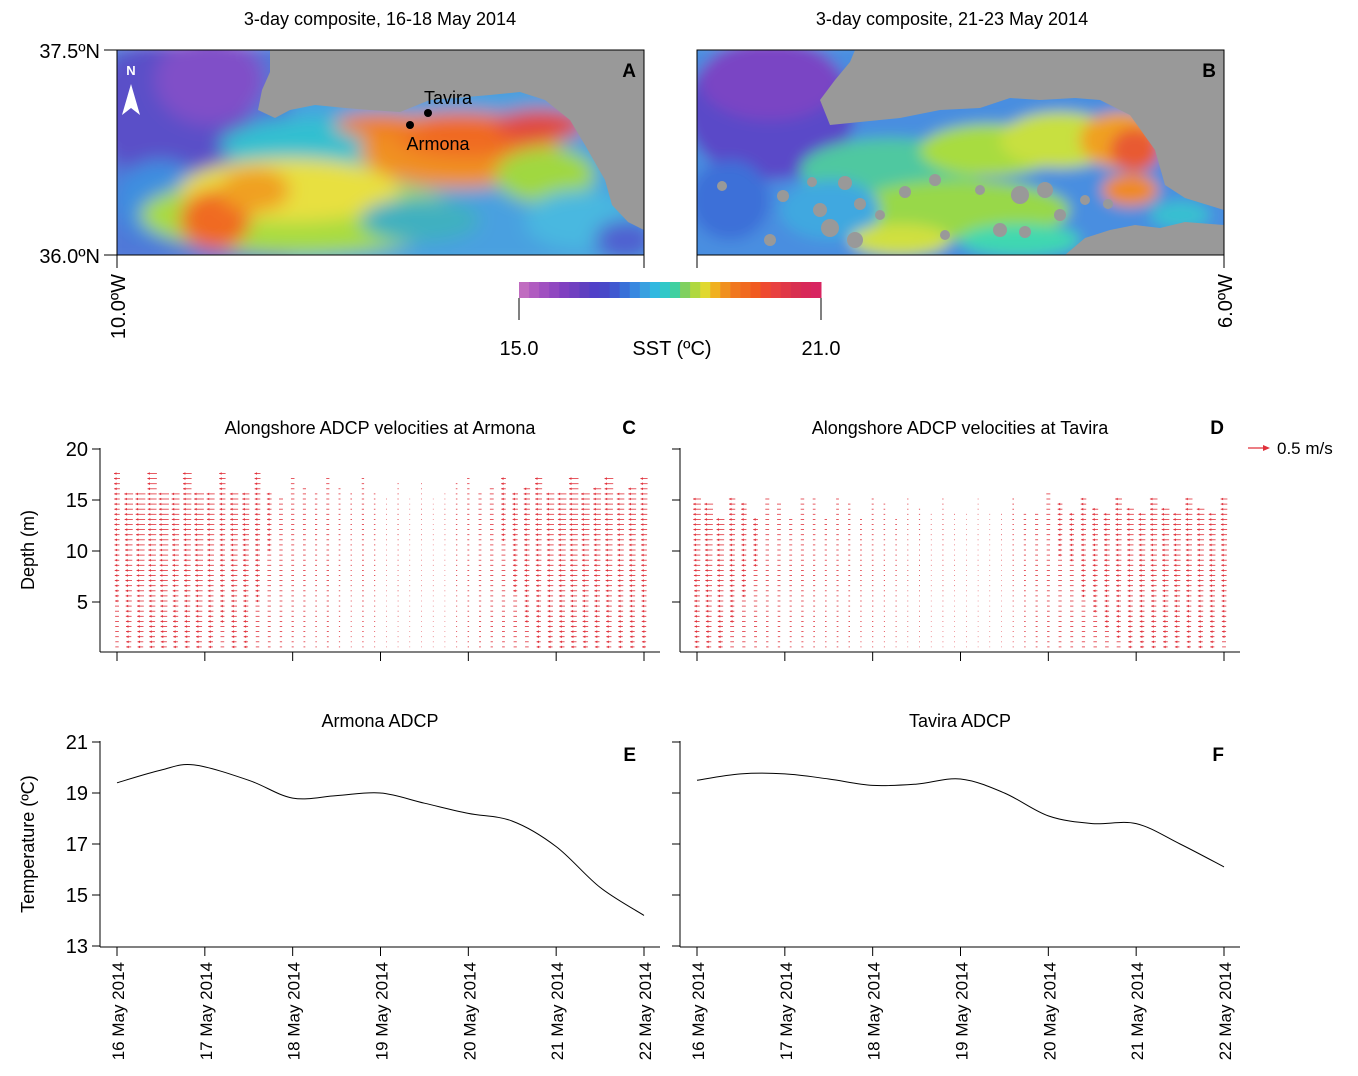 This screenshot has height=1076, width=1358. What do you see at coordinates (206, 1011) in the screenshot?
I see `x-date-label: 17 May 2014` at bounding box center [206, 1011].